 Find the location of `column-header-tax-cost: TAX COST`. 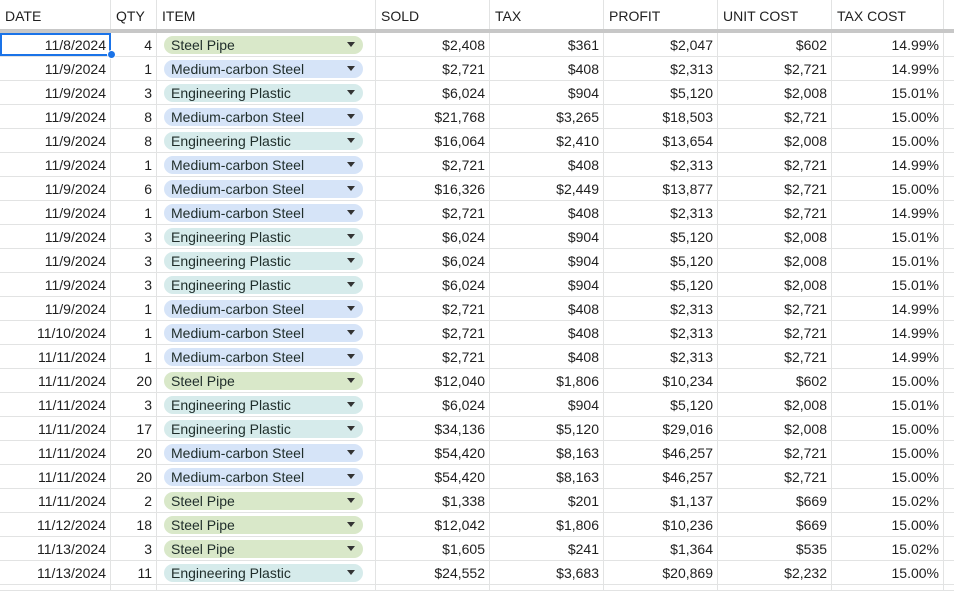

column-header-tax-cost: TAX COST is located at coordinates (888, 14).